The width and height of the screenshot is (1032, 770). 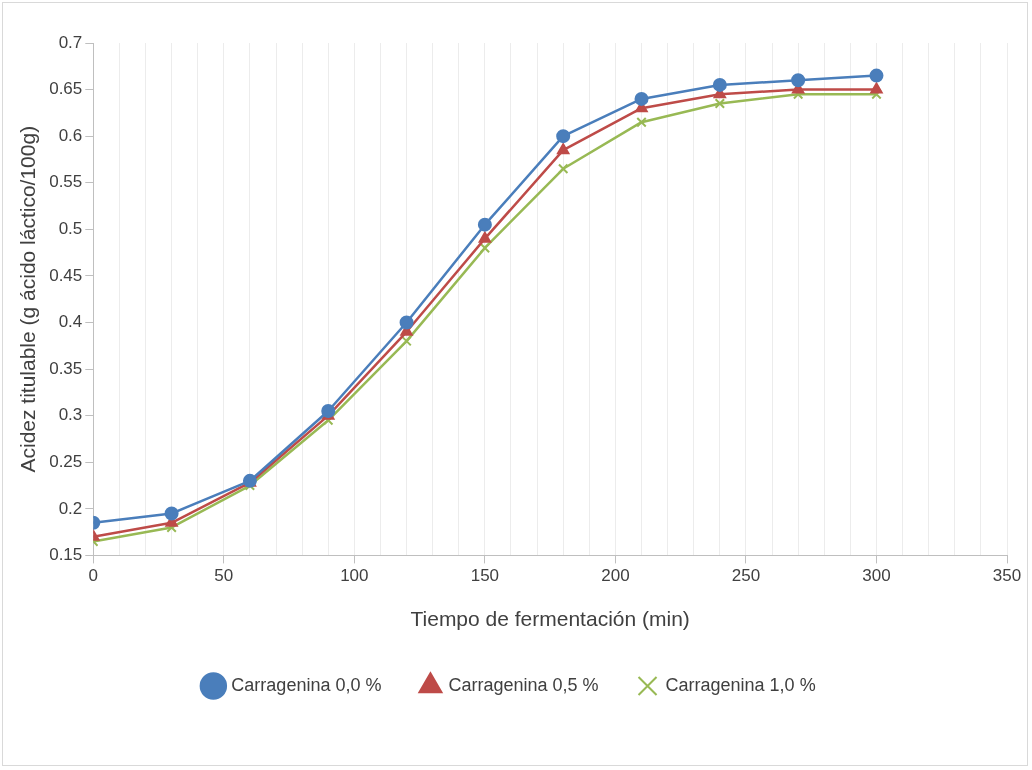 What do you see at coordinates (70, 229) in the screenshot?
I see `y-tick-label: 0.5` at bounding box center [70, 229].